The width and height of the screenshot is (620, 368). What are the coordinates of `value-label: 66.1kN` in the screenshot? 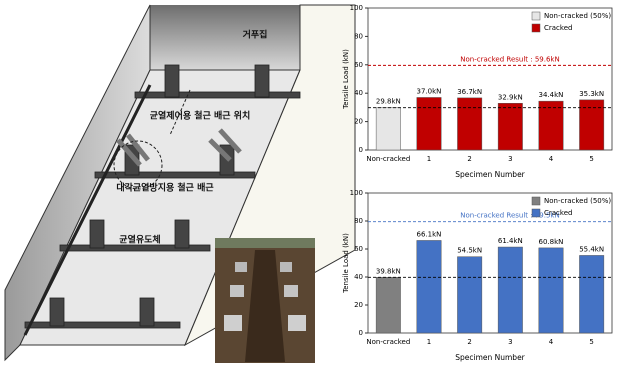 It's located at (429, 234).